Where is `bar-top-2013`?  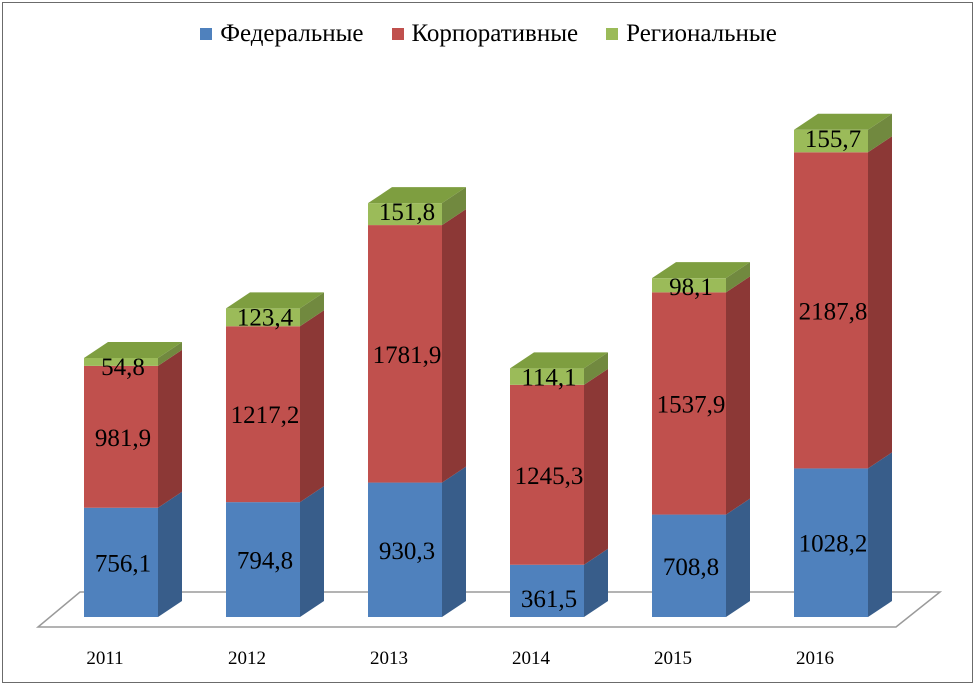
bar-top-2013 is located at coordinates (417, 195).